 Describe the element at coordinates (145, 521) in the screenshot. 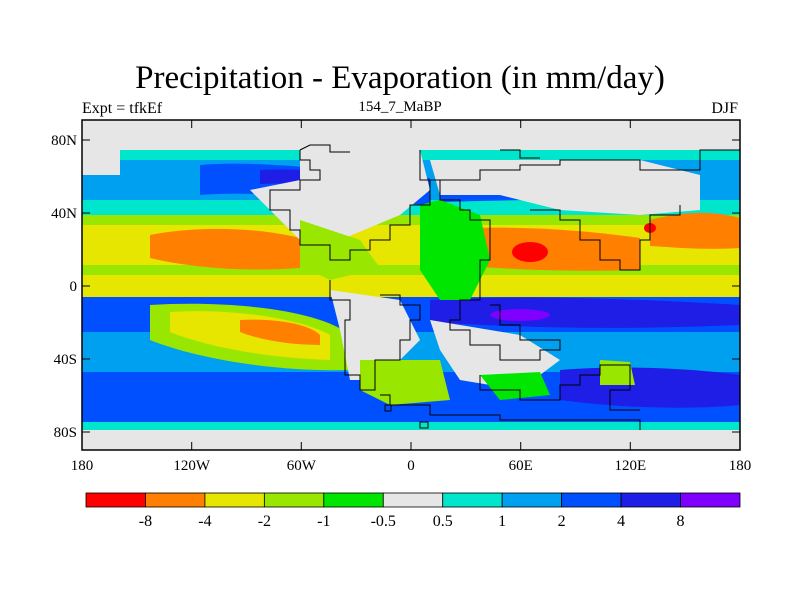

I see `colorbar-label: -8` at that location.